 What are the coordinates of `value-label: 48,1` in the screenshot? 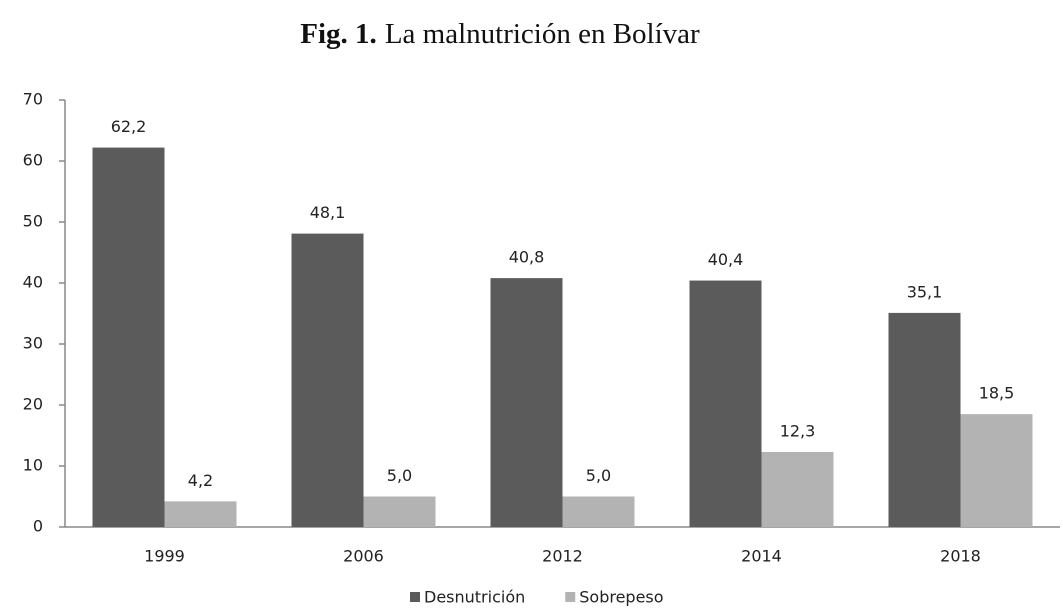 It's located at (328, 212).